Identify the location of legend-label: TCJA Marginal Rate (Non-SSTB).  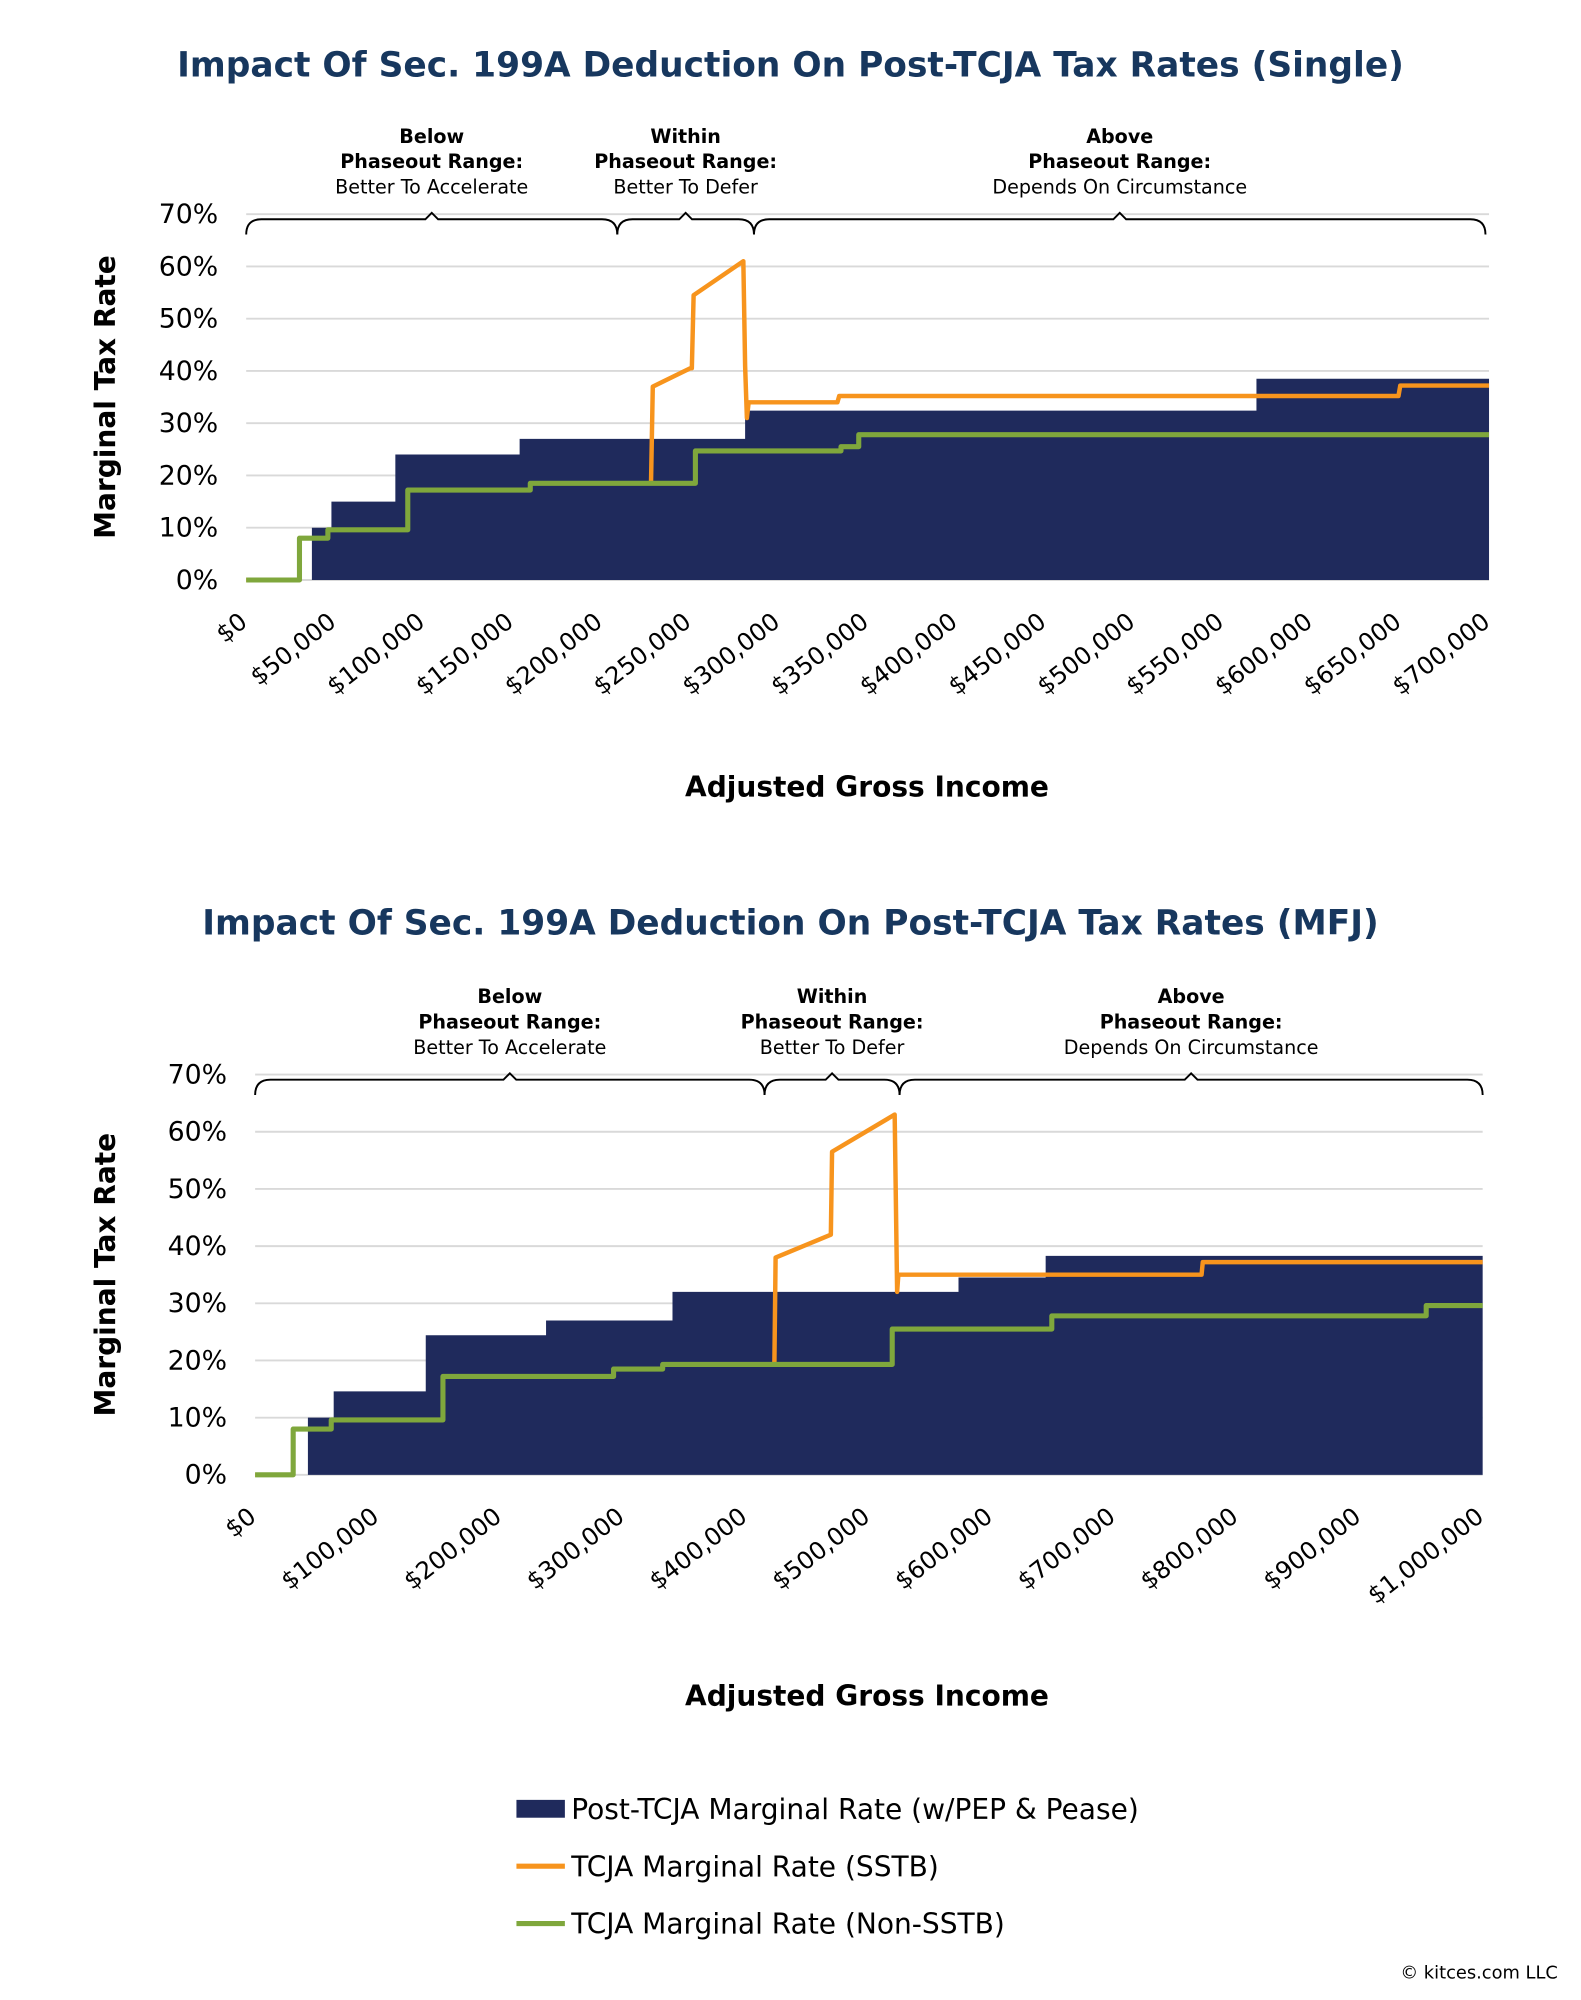
(787, 1924).